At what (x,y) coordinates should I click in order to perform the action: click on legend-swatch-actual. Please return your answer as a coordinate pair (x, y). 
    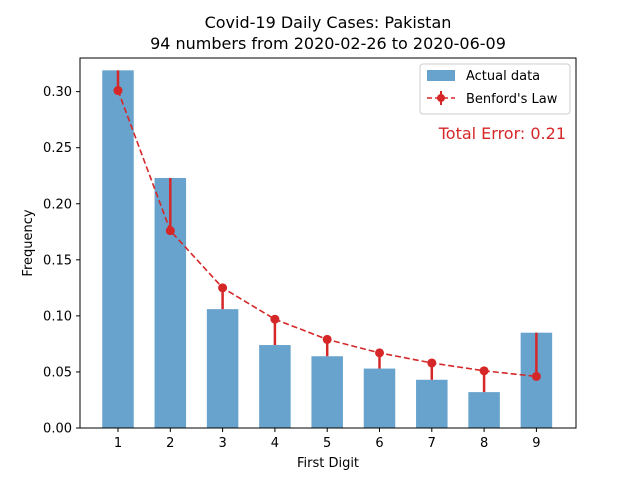
    Looking at the image, I should click on (441, 75).